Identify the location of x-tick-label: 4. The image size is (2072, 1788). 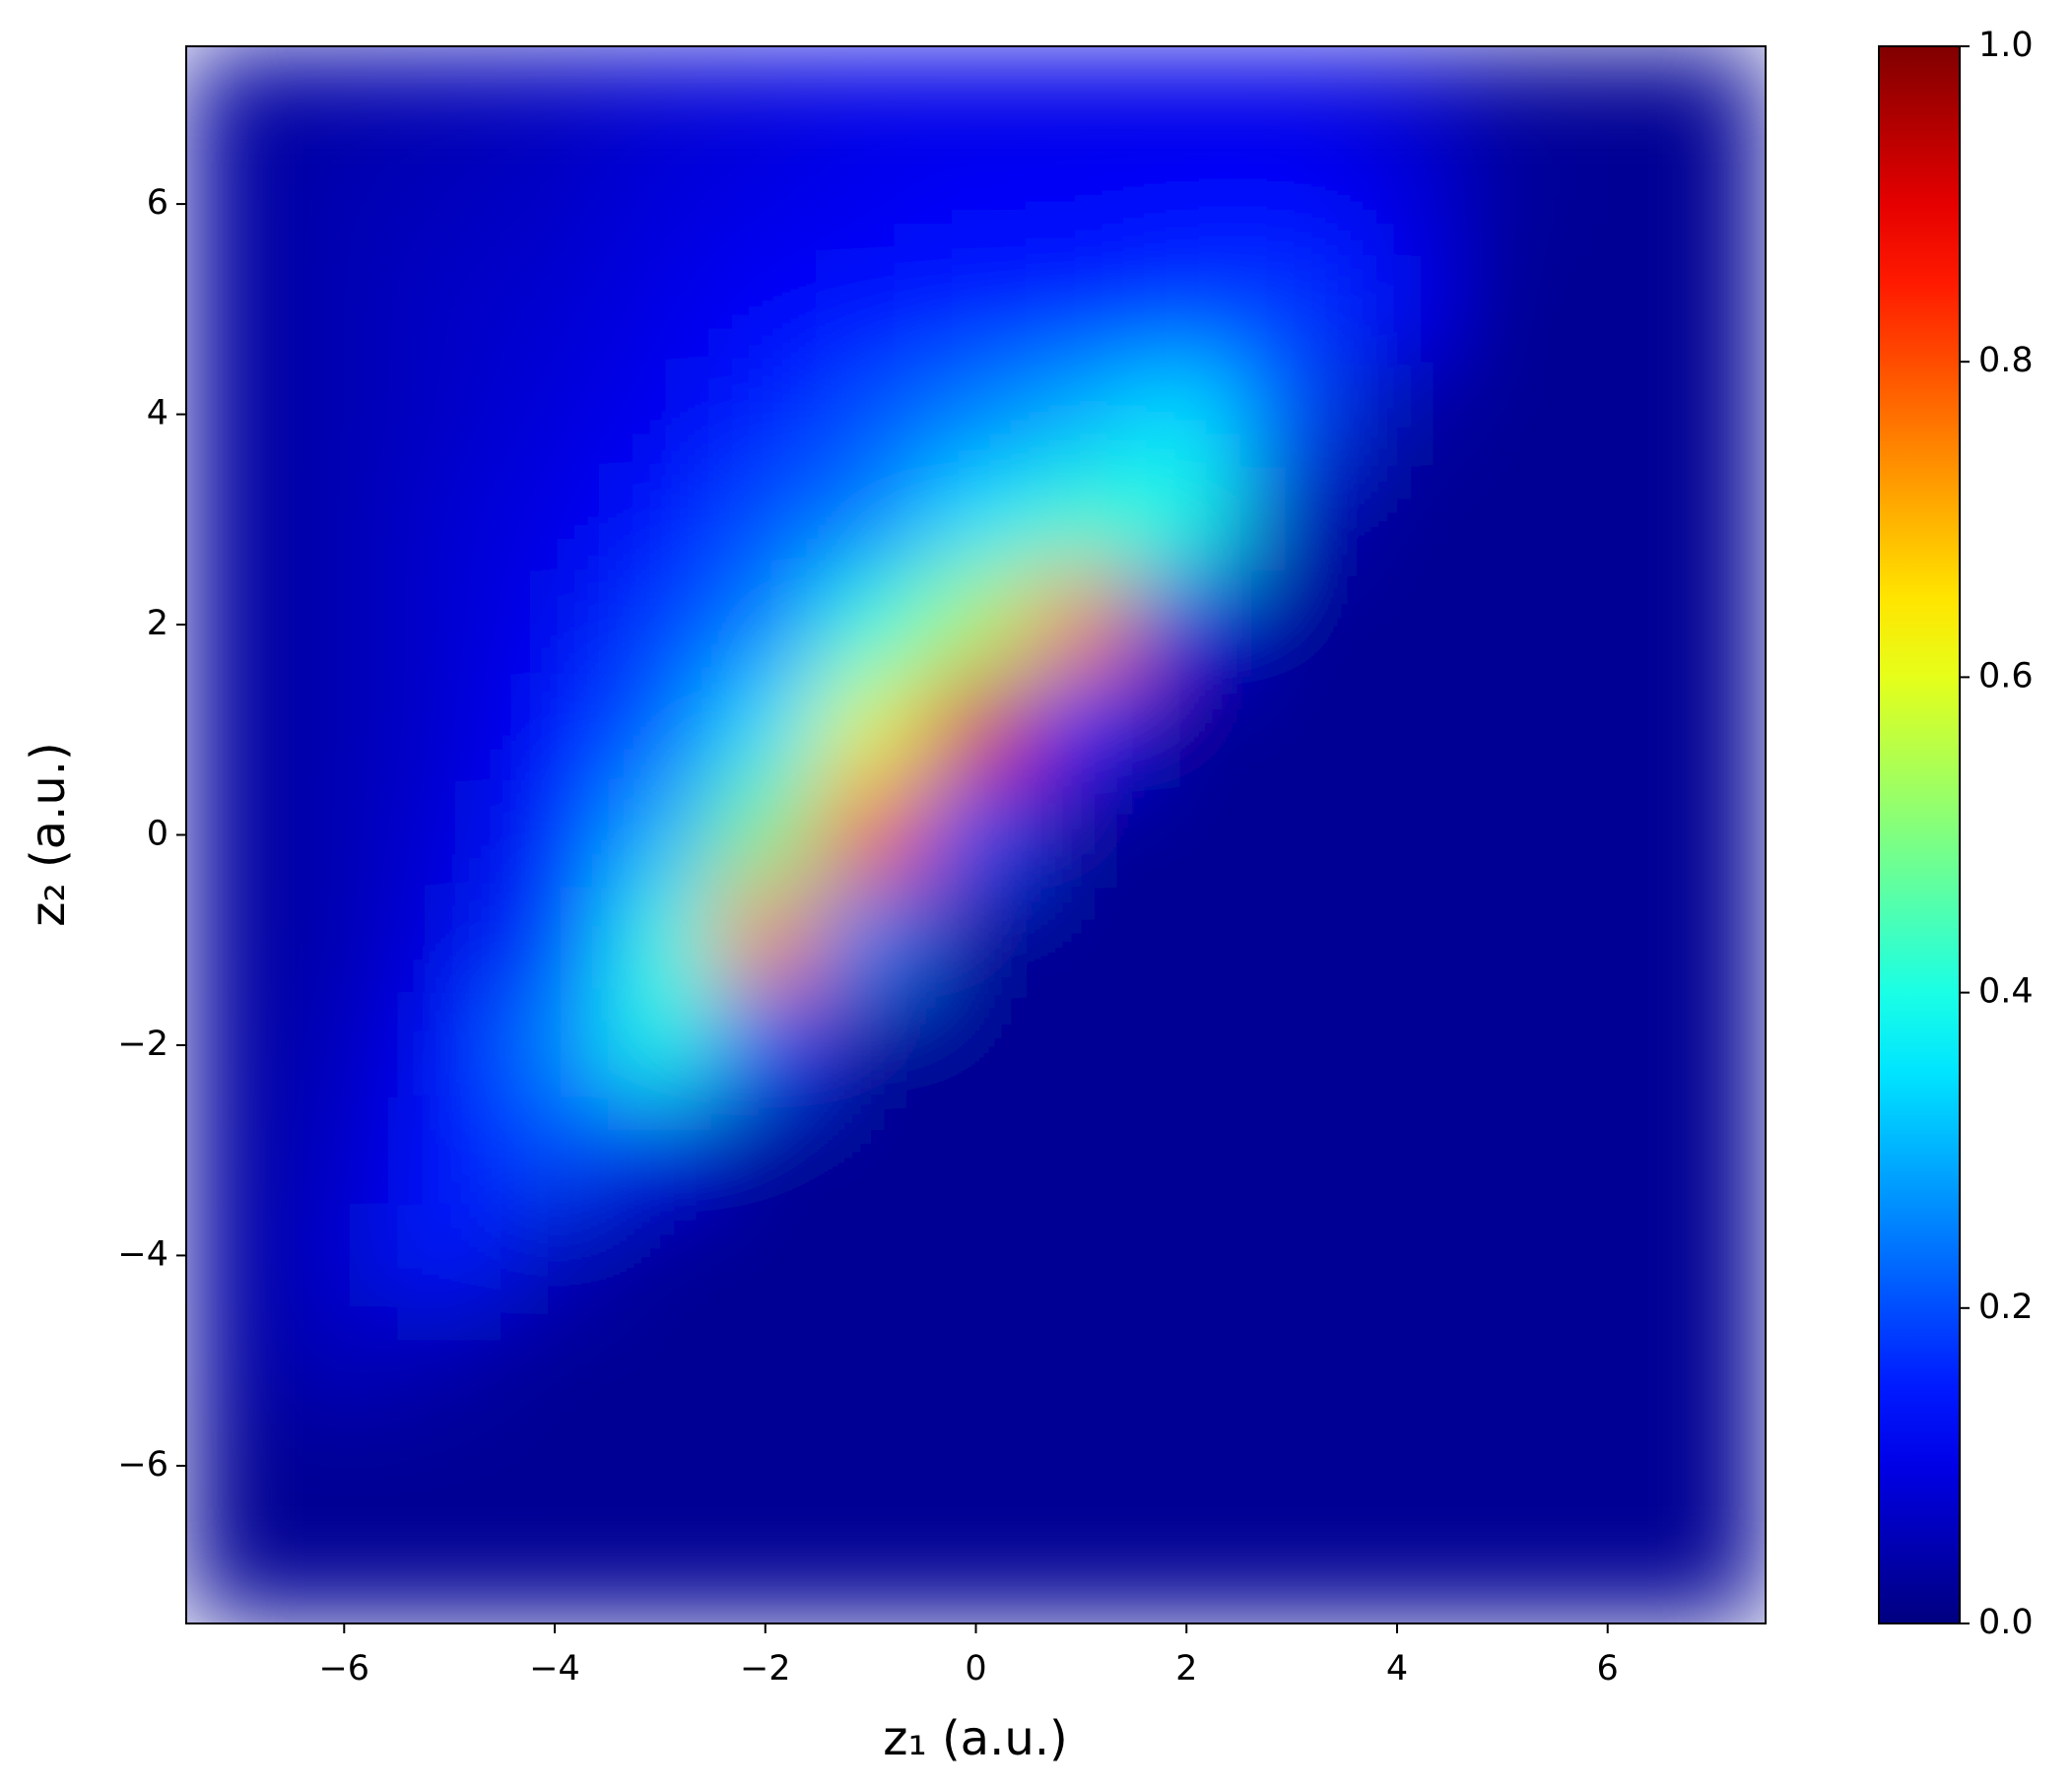
(1397, 1669).